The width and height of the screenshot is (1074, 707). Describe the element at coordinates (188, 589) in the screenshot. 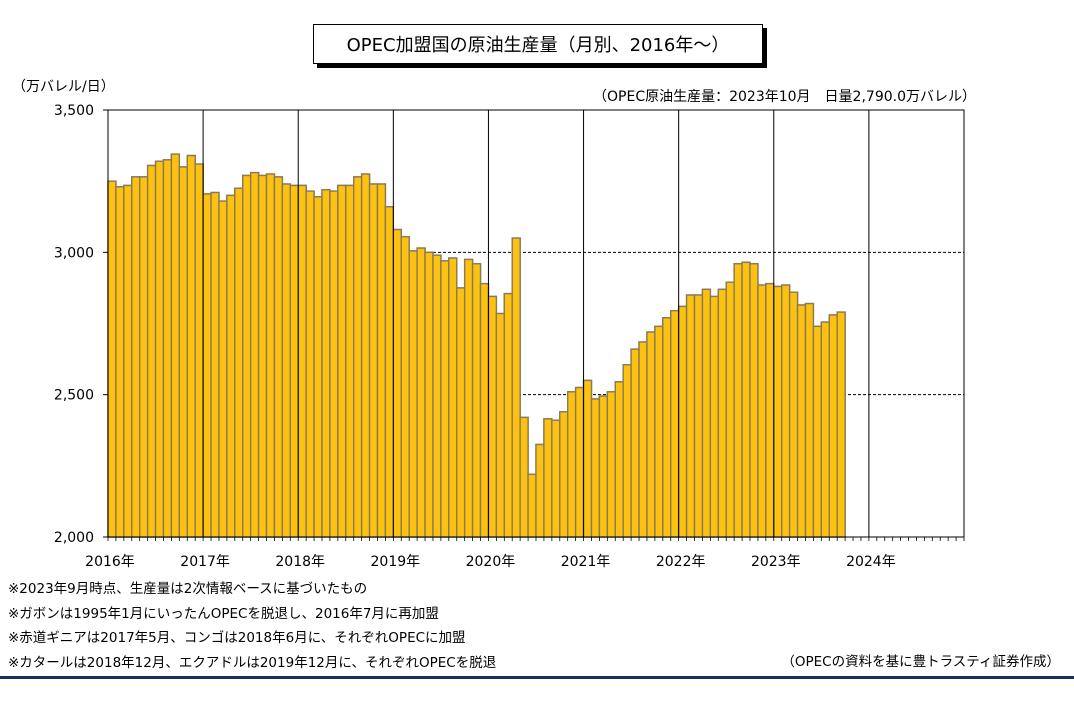

I see `footnote: ※2023年9月時点、生産量は2次情報ベースに基づいたもの` at that location.